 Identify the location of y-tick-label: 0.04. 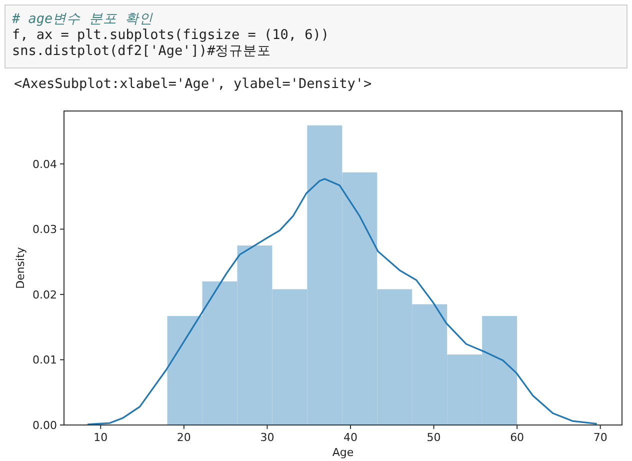
(44, 164).